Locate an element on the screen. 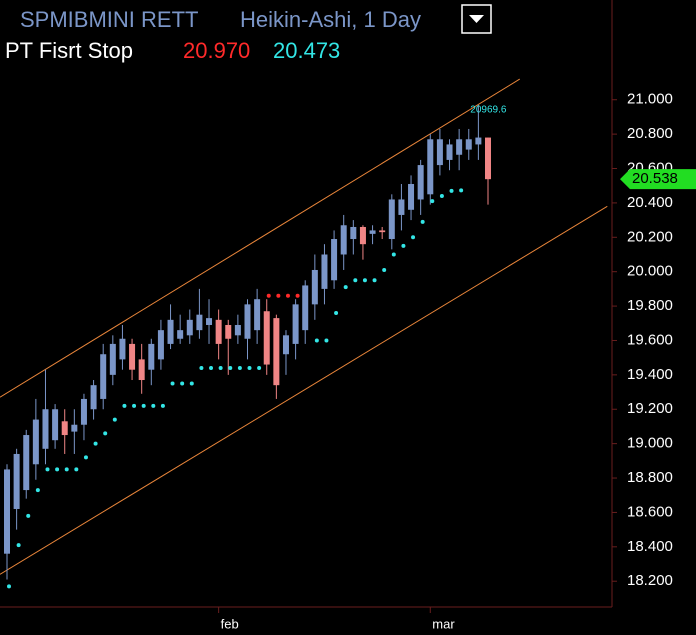  chart-title: SPMIBMINI RETT is located at coordinates (109, 19).